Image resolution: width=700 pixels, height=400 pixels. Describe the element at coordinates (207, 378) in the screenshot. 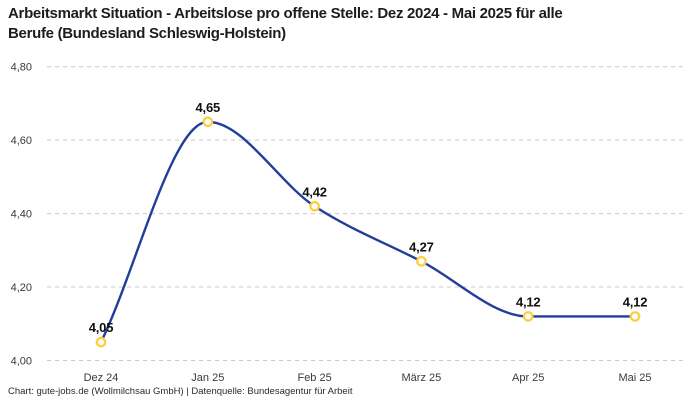

I see `x-tick-label: Jan 25` at that location.